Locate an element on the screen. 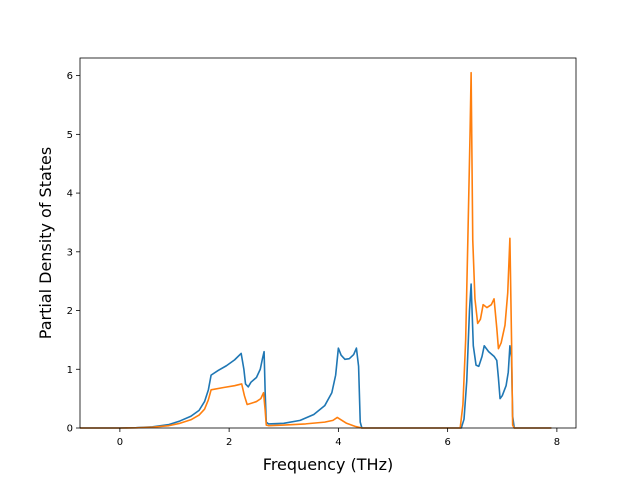 The image size is (640, 480). y-tick-label: 3 is located at coordinates (70, 252).